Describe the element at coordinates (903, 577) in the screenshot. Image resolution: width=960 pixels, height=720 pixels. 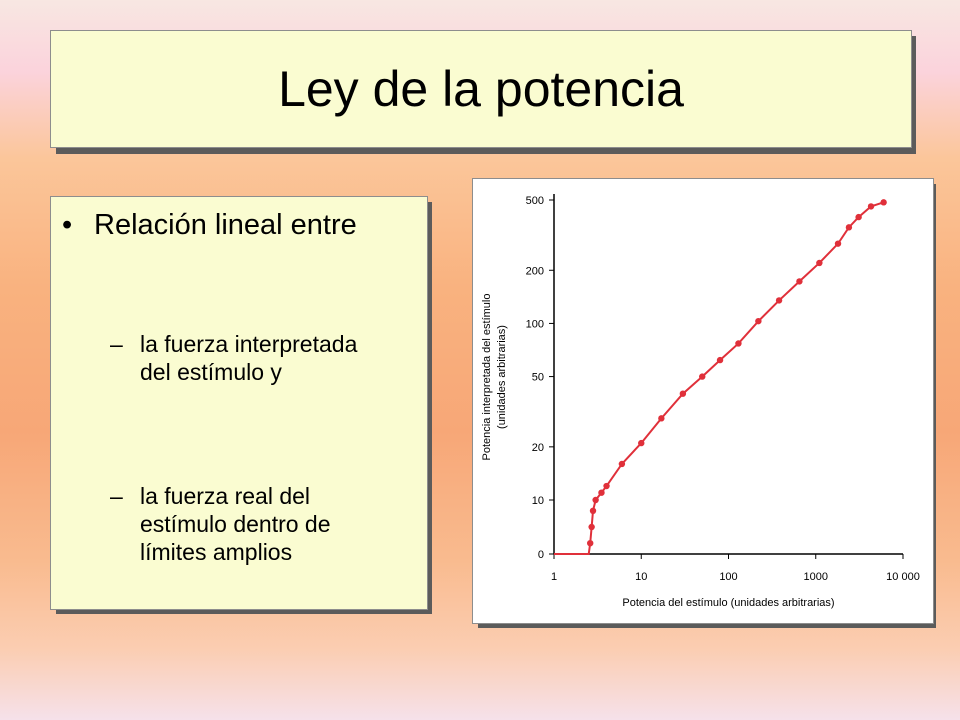
I see `x-tick-label: 10 000` at that location.